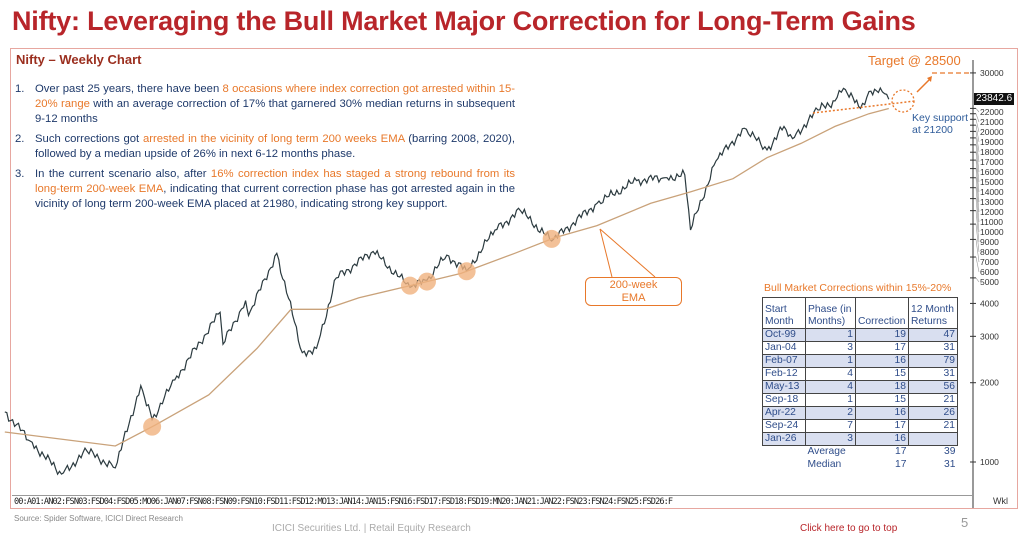 The width and height of the screenshot is (1024, 534). Describe the element at coordinates (992, 232) in the screenshot. I see `y-tick-label: 10000` at that location.